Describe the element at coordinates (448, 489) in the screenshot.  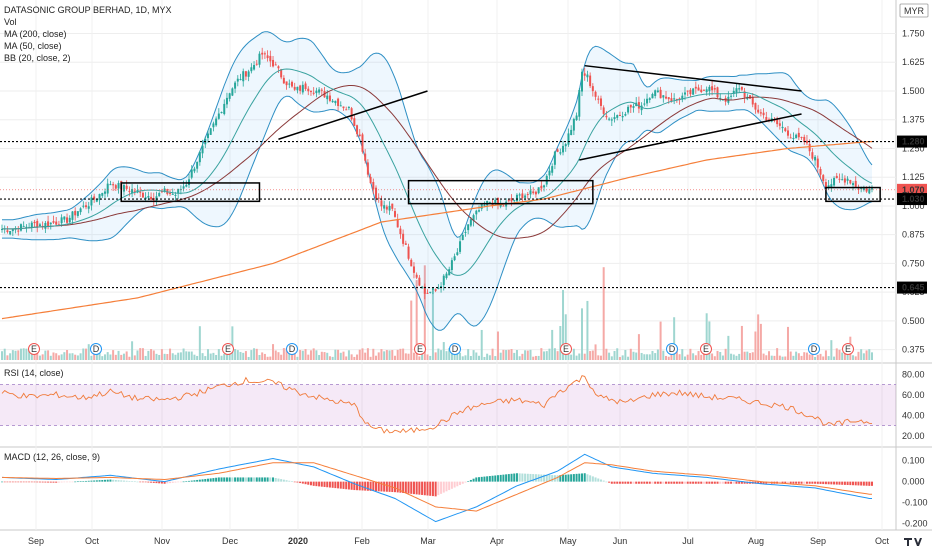
I see `macd-panel` at that location.